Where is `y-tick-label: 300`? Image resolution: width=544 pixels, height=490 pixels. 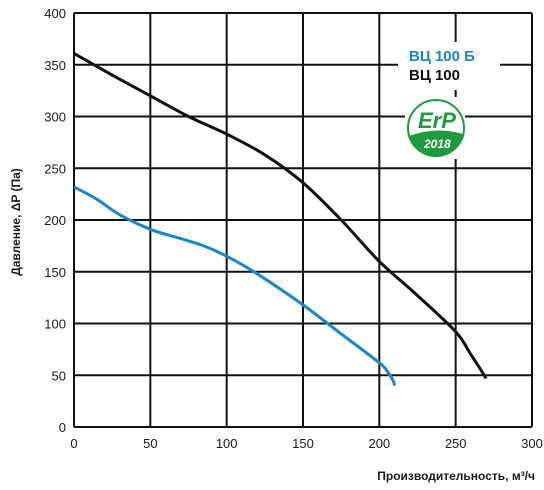 y-tick-label: 300 is located at coordinates (55, 117).